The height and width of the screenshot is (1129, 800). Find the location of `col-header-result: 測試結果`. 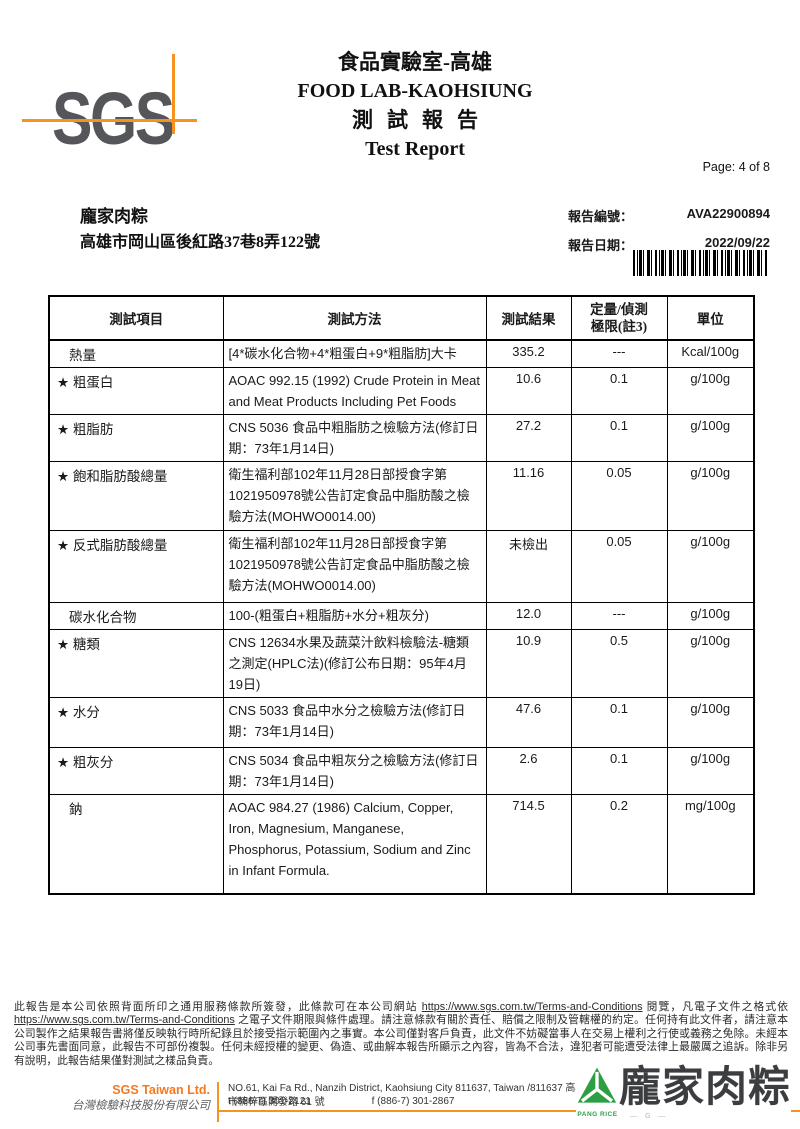

col-header-result: 測試結果 is located at coordinates (528, 318).